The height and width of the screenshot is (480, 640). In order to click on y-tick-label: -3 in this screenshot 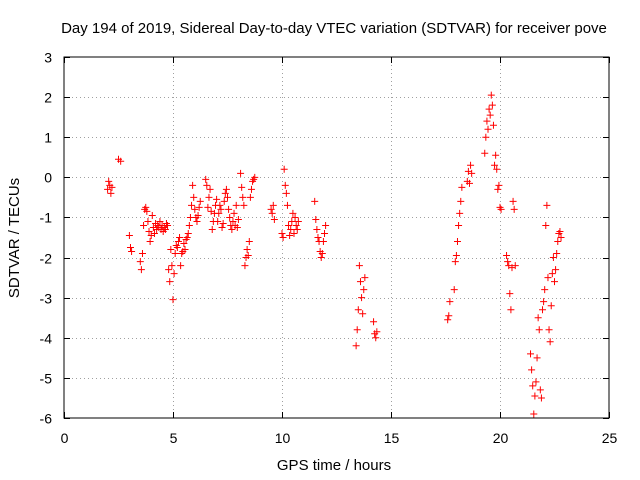, I will do `click(46, 299)`.